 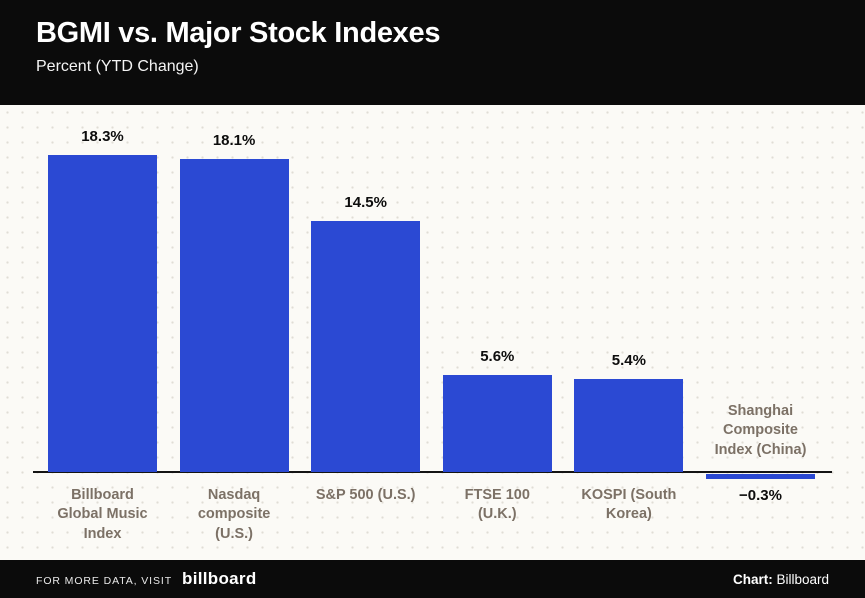 What do you see at coordinates (102, 514) in the screenshot?
I see `bar-category-label: Billboard Global Music Index` at bounding box center [102, 514].